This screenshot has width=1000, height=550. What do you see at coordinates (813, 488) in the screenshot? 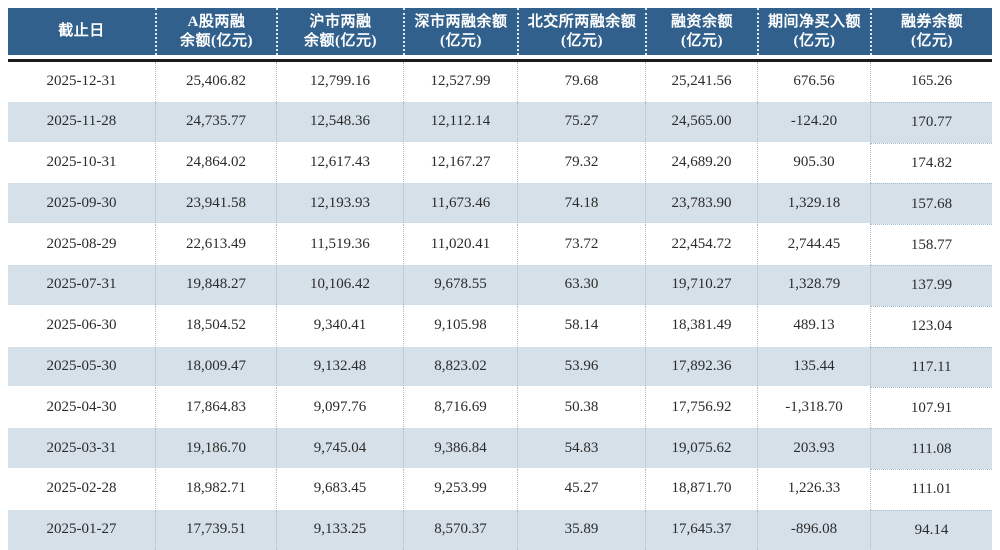
I see `value-cell: 1,226.33` at bounding box center [813, 488].